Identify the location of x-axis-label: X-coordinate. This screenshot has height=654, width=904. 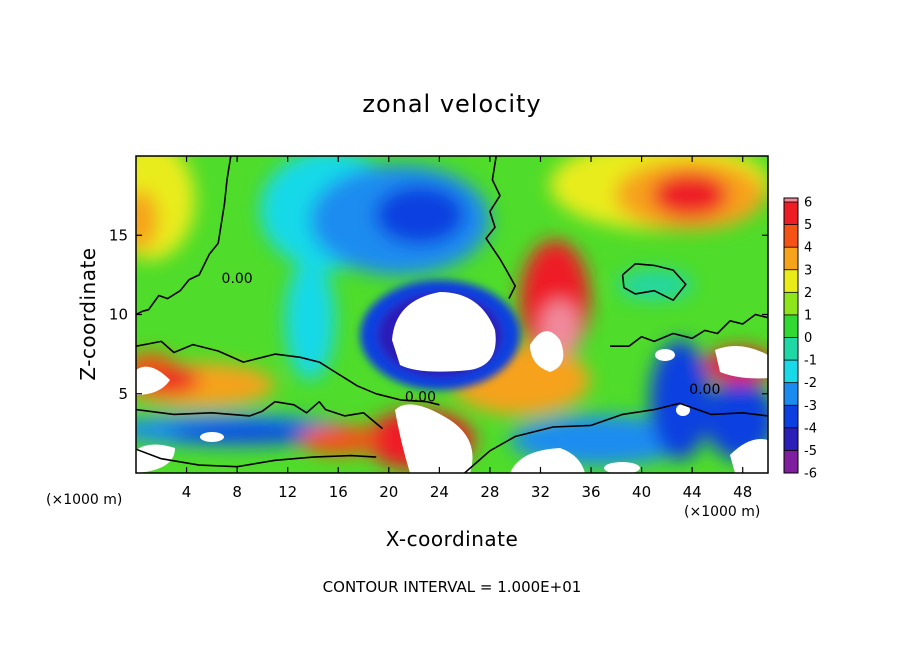
(452, 539).